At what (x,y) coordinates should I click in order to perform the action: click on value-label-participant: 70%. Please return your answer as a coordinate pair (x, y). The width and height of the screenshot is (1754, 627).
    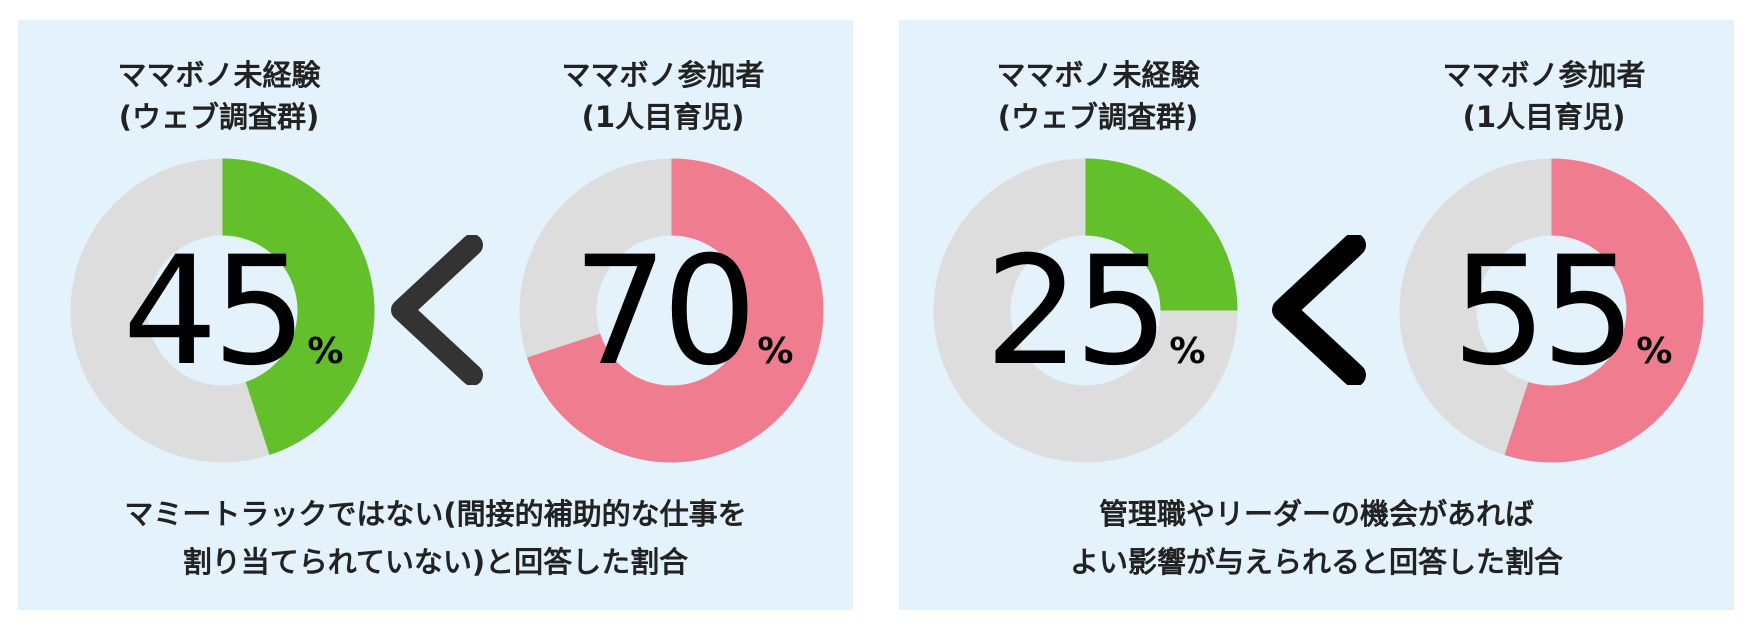
    Looking at the image, I should click on (683, 312).